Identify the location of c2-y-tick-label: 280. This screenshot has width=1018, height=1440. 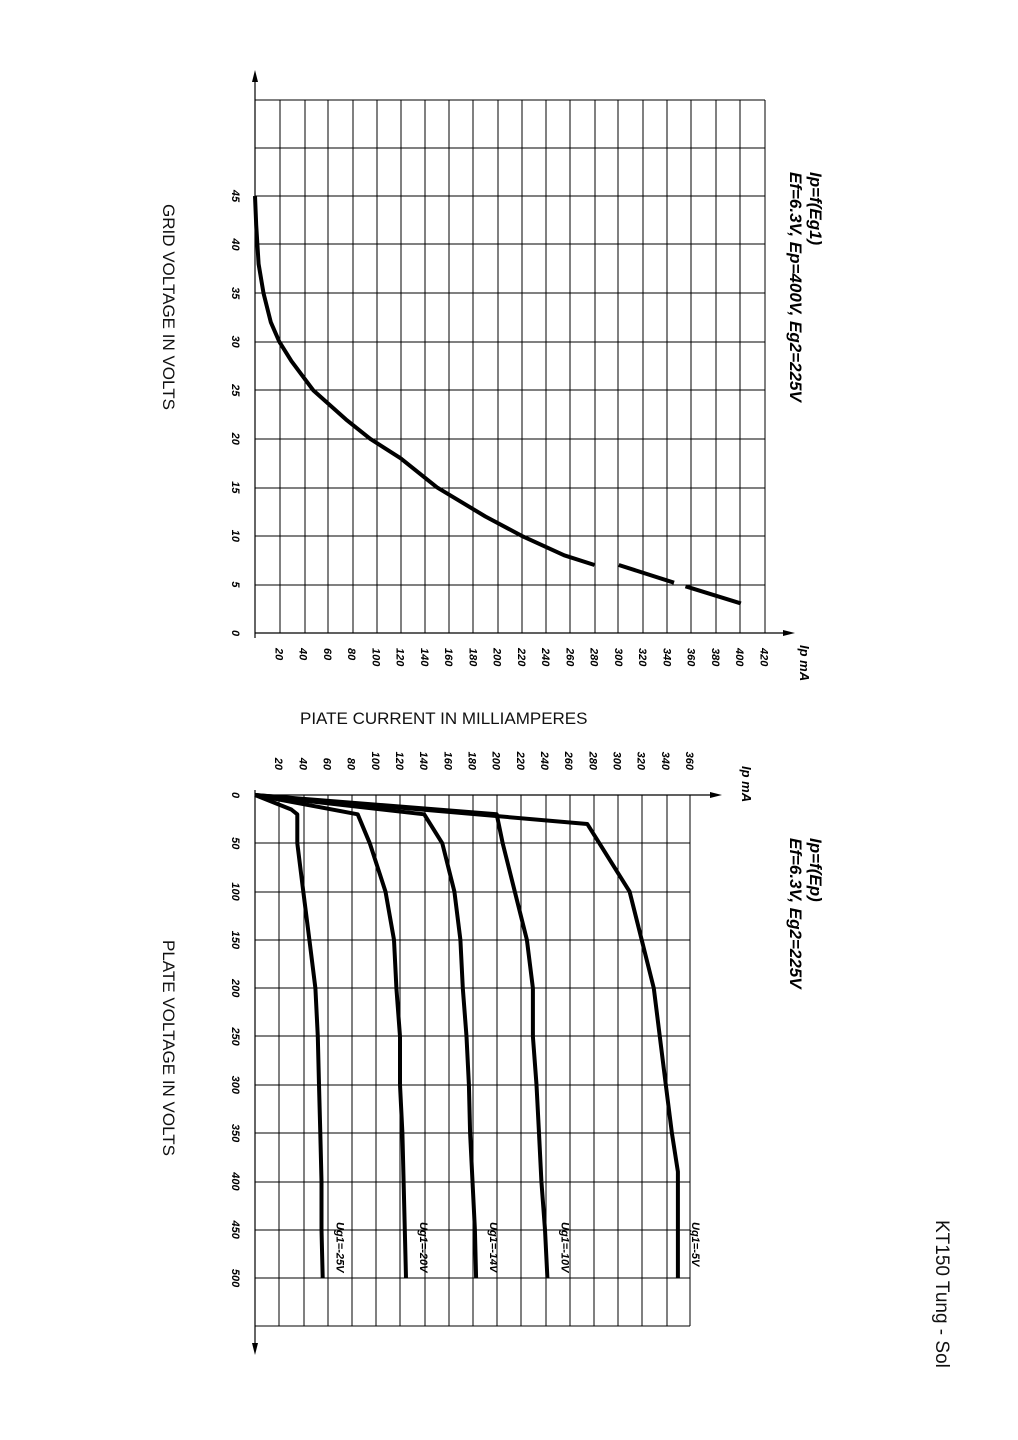
(592, 761).